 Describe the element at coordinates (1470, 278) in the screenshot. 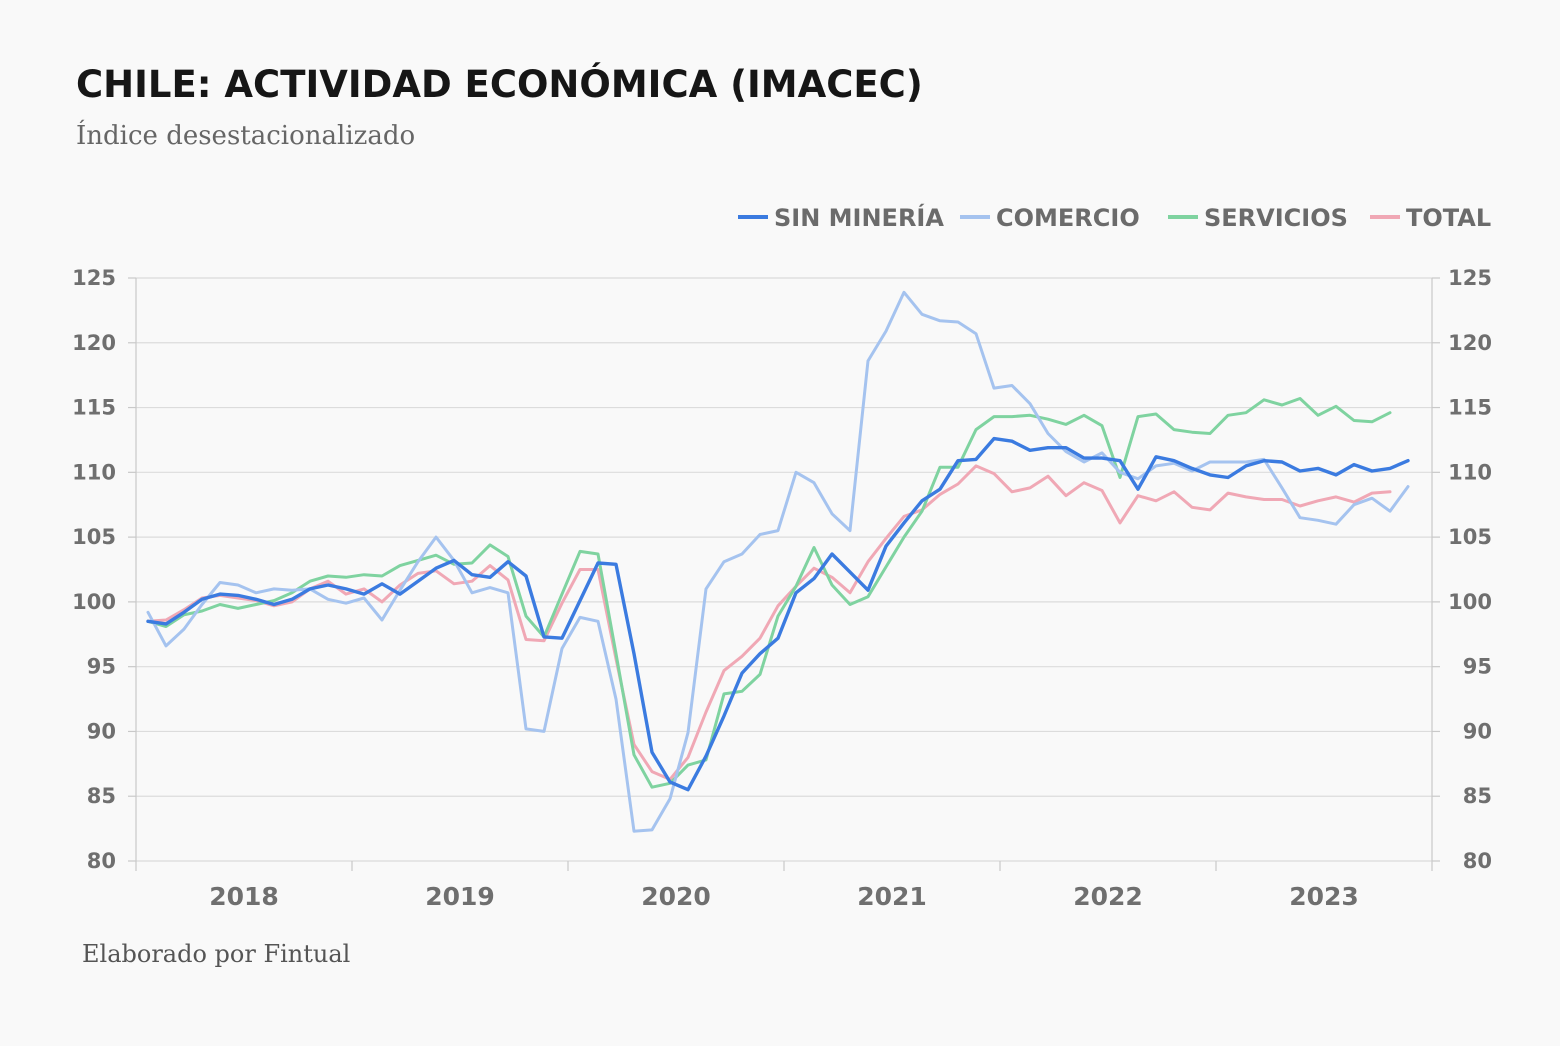

I see `y-tick-label-right: 125` at that location.